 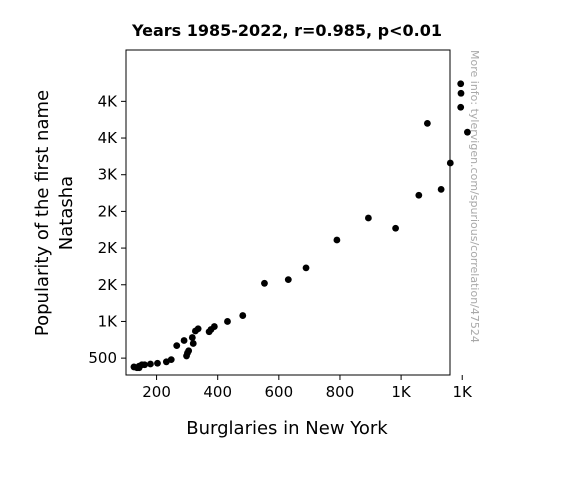 What do you see at coordinates (108, 175) in the screenshot?
I see `y-tick-label: 3K` at bounding box center [108, 175].